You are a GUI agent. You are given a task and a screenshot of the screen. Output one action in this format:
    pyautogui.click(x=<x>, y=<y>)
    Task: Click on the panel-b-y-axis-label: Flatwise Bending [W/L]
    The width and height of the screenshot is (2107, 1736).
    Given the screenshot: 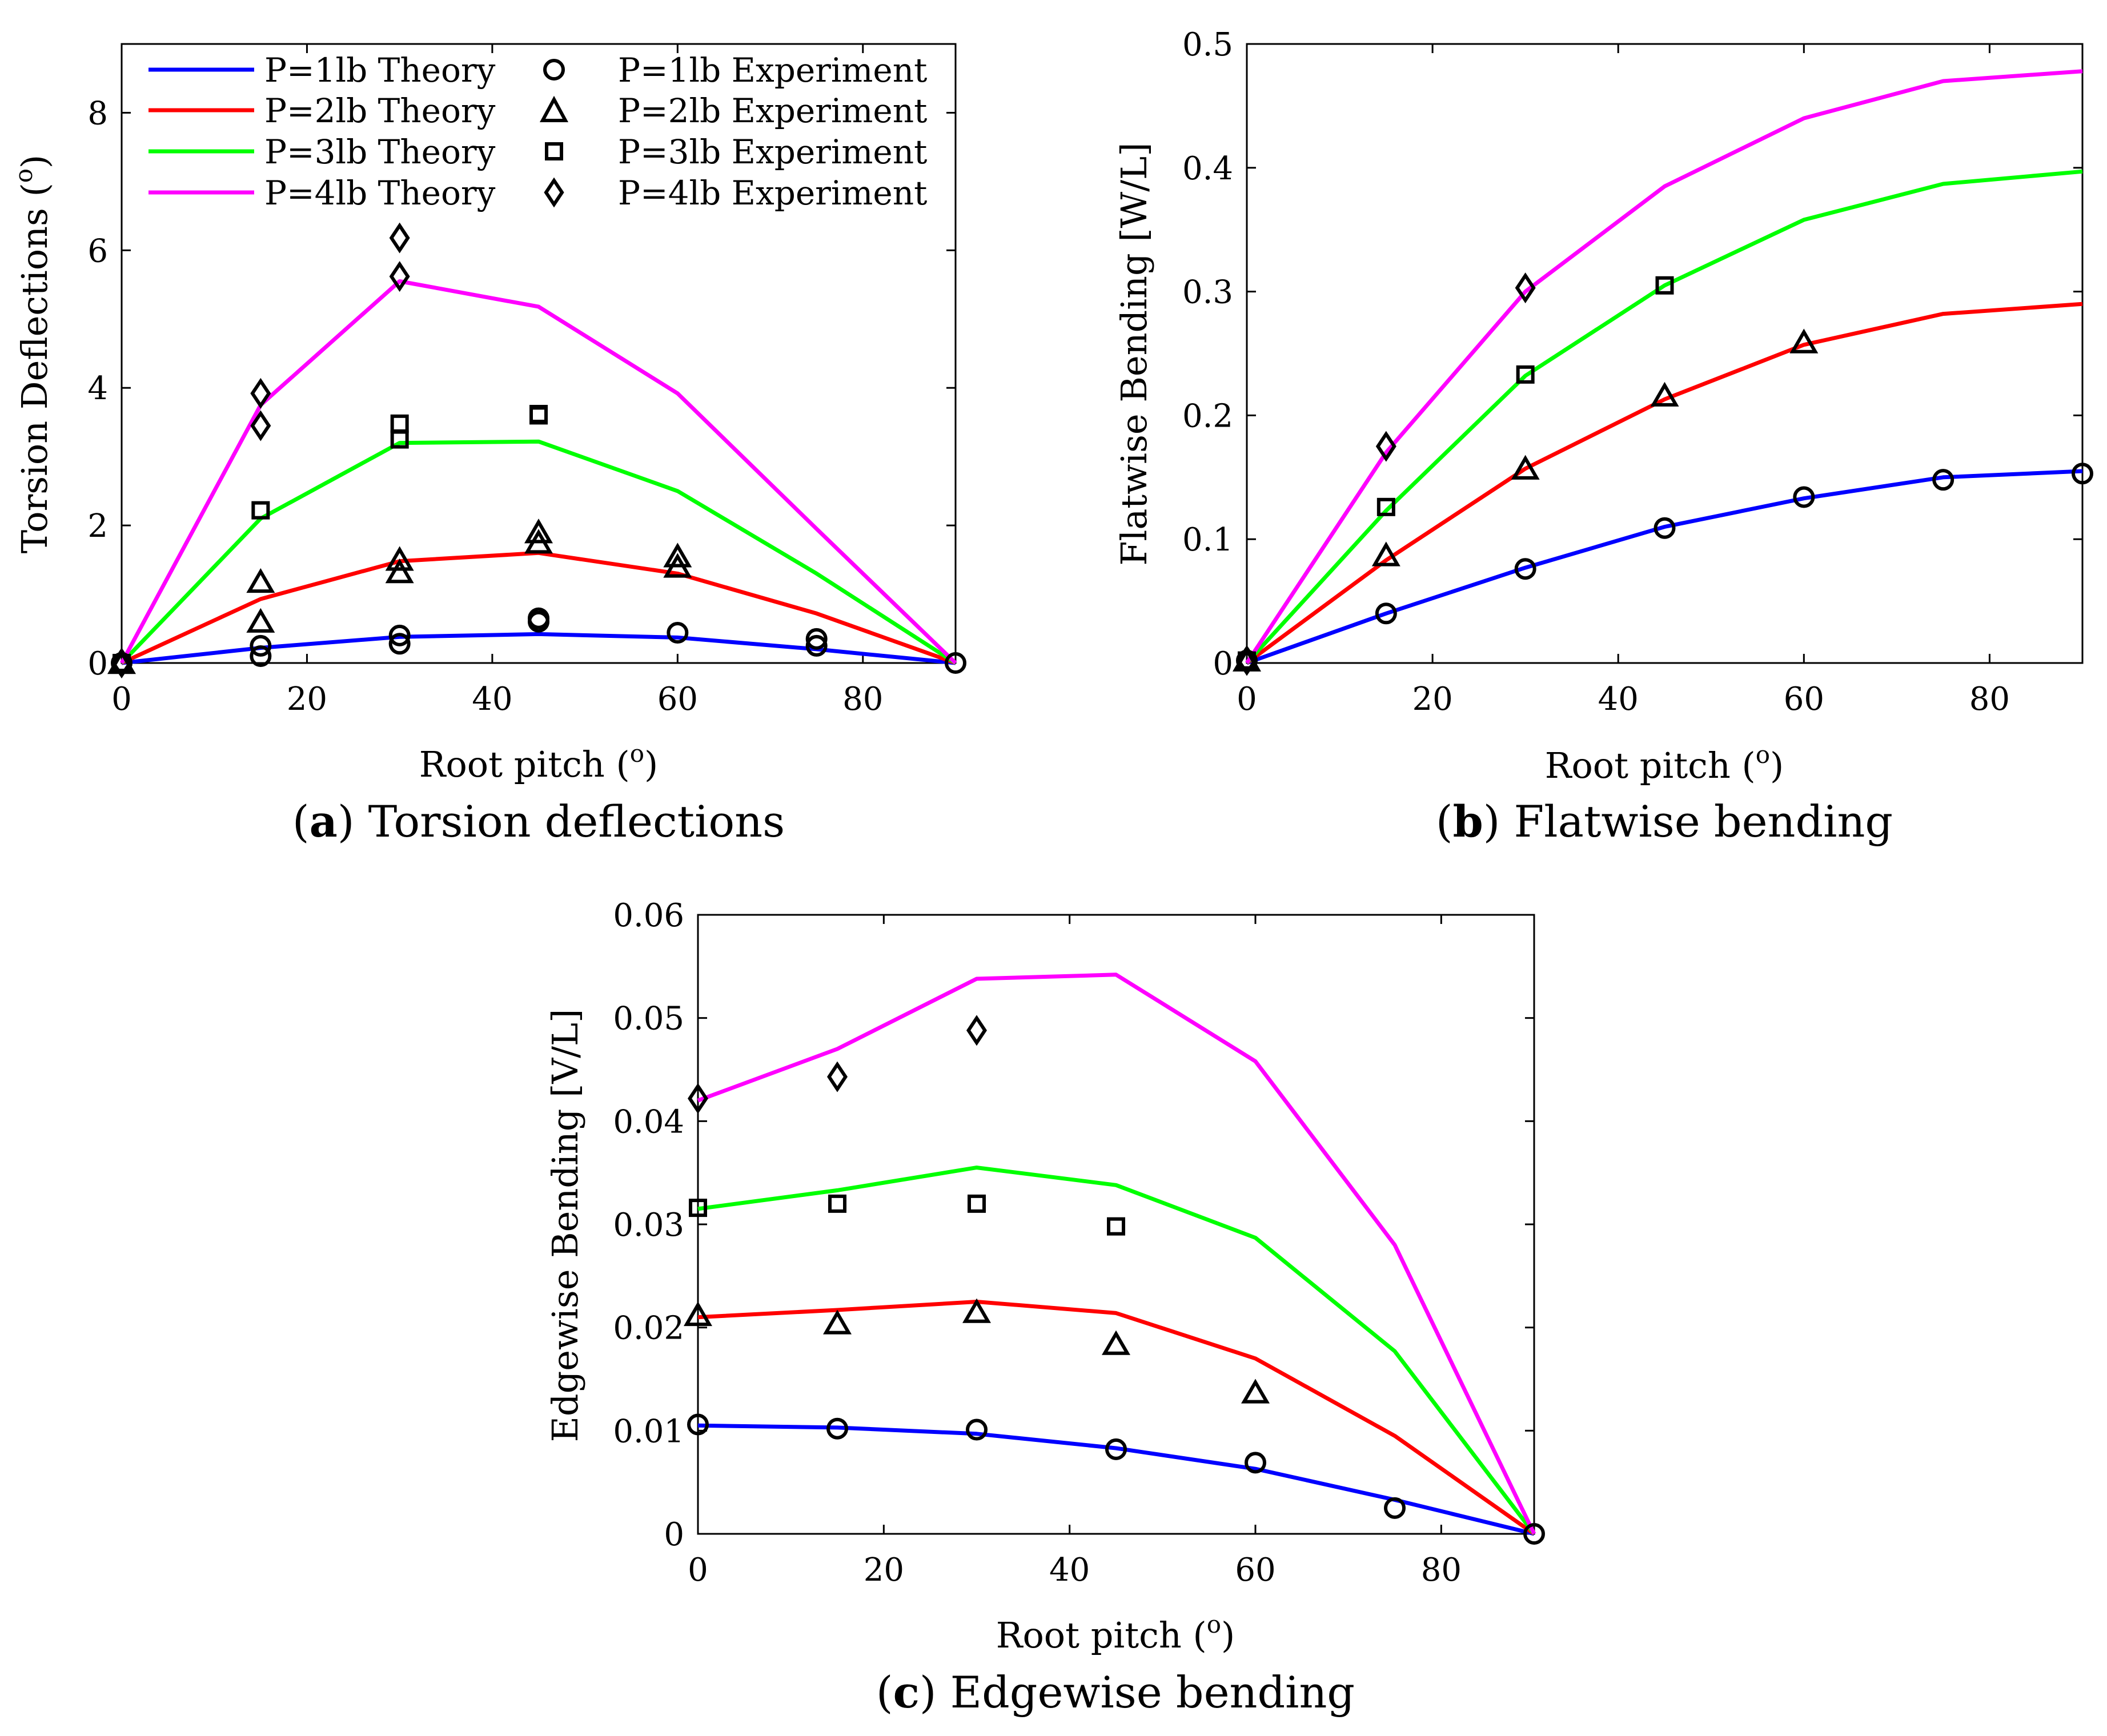 What is the action you would take?
    pyautogui.click(x=1134, y=353)
    